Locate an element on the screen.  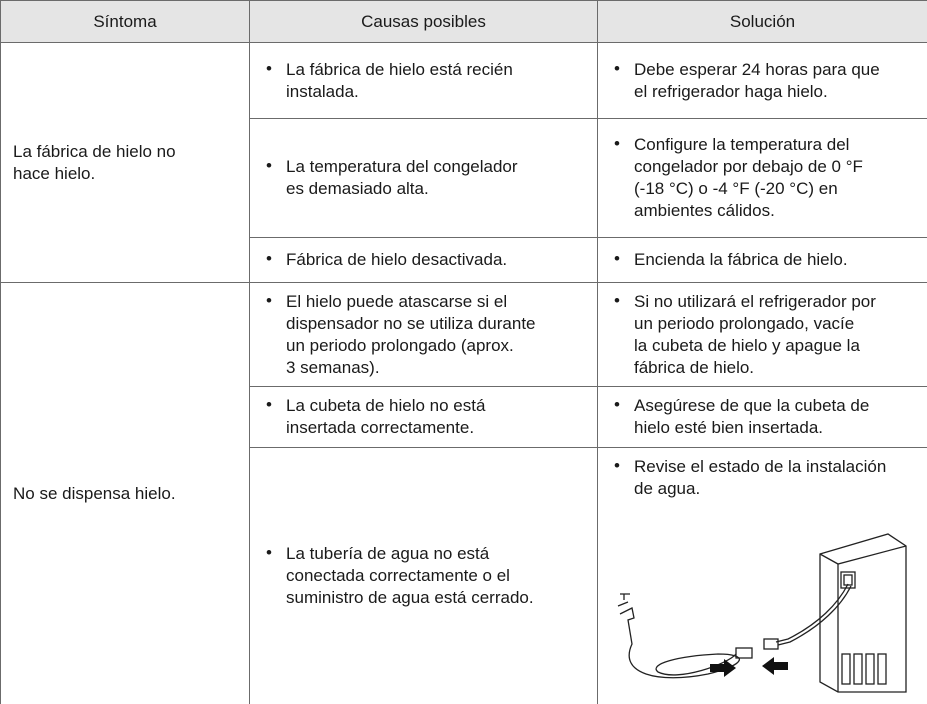
header-row: Síntoma Causas posibles Solución is located at coordinates (463, 21).